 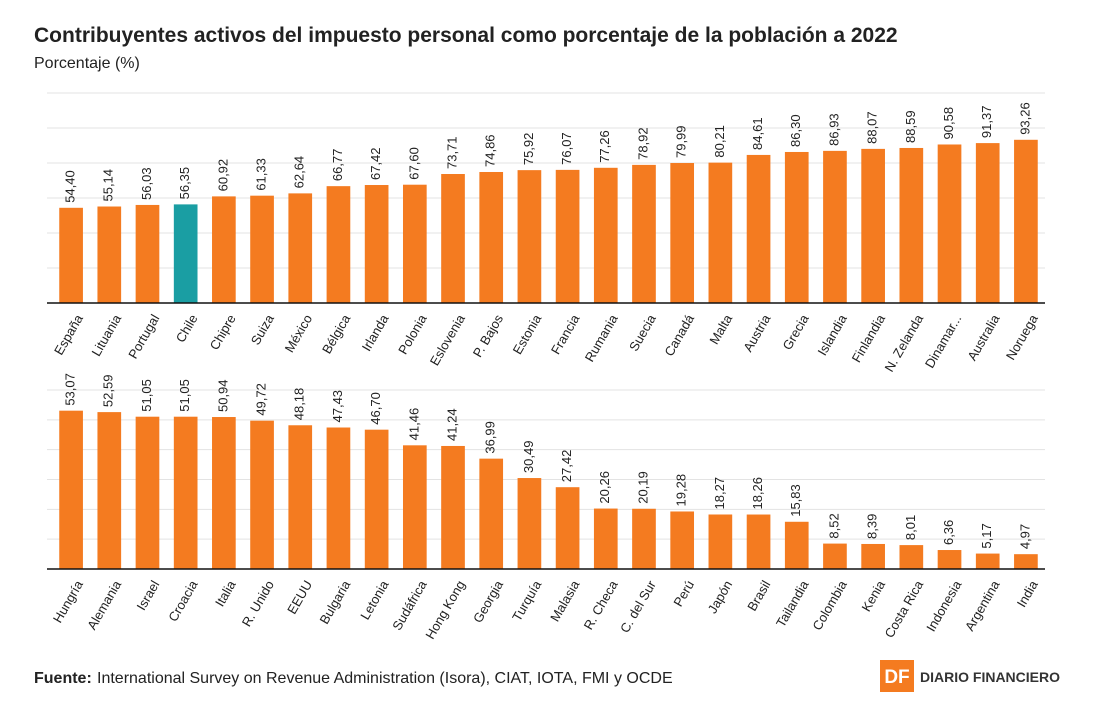 I want to click on x-tick-label: Hungría, so click(x=68, y=601).